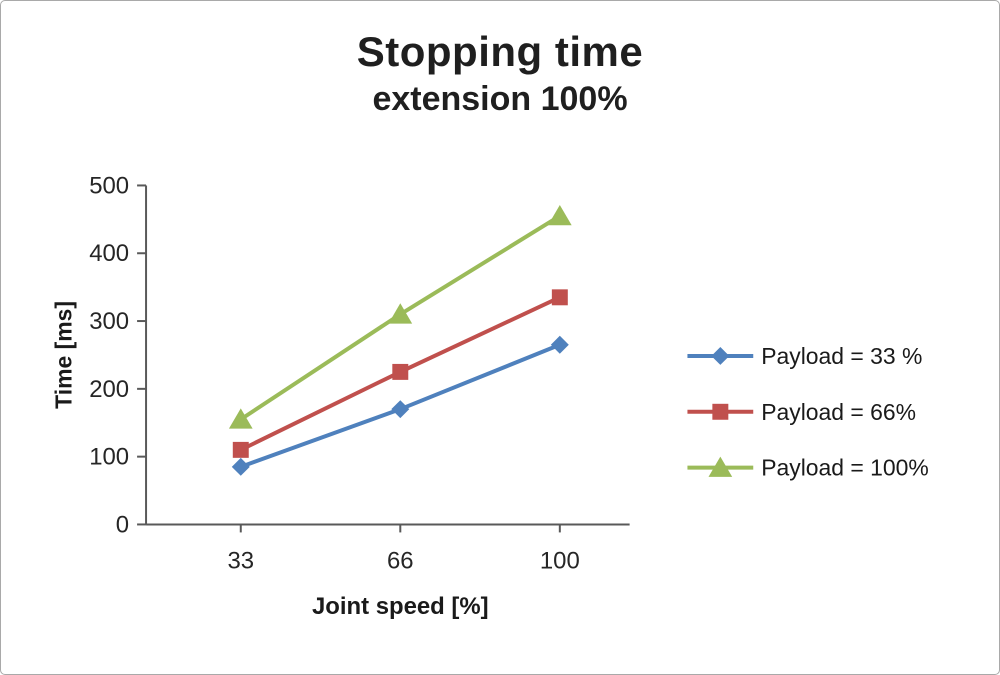  I want to click on y-tick-label: 300, so click(109, 321).